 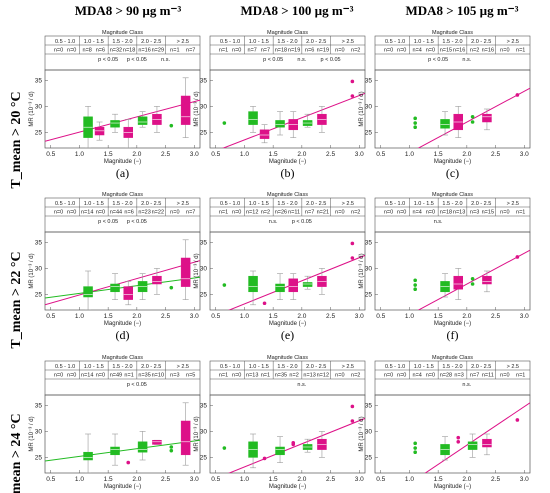 I want to click on sample-count-label: n=5, so click(x=190, y=376).